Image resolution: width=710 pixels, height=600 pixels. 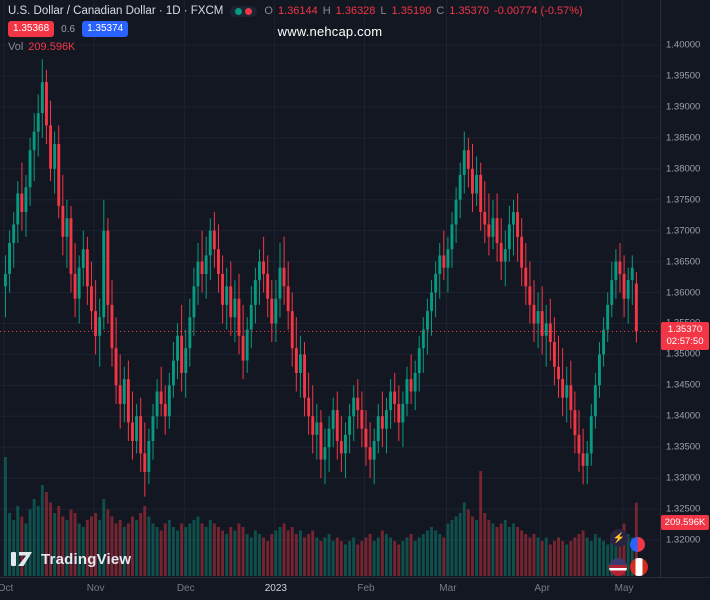 What do you see at coordinates (355, 11) in the screenshot?
I see `high-value: 1.36328` at bounding box center [355, 11].